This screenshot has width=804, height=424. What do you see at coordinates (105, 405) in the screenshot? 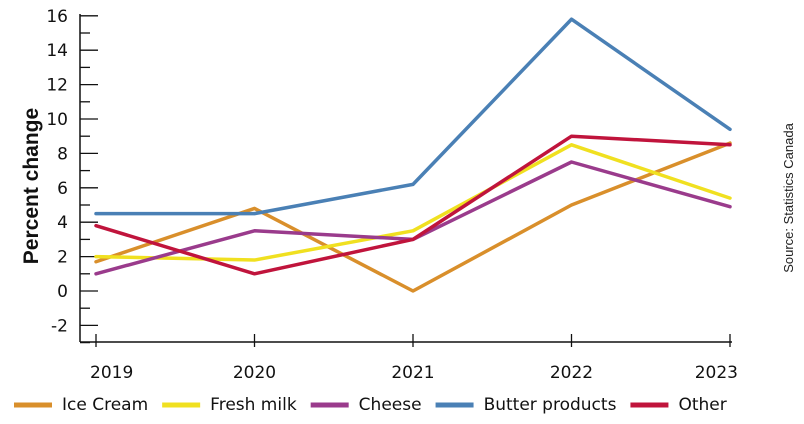
I see `legend-label: Ice Cream` at bounding box center [105, 405].